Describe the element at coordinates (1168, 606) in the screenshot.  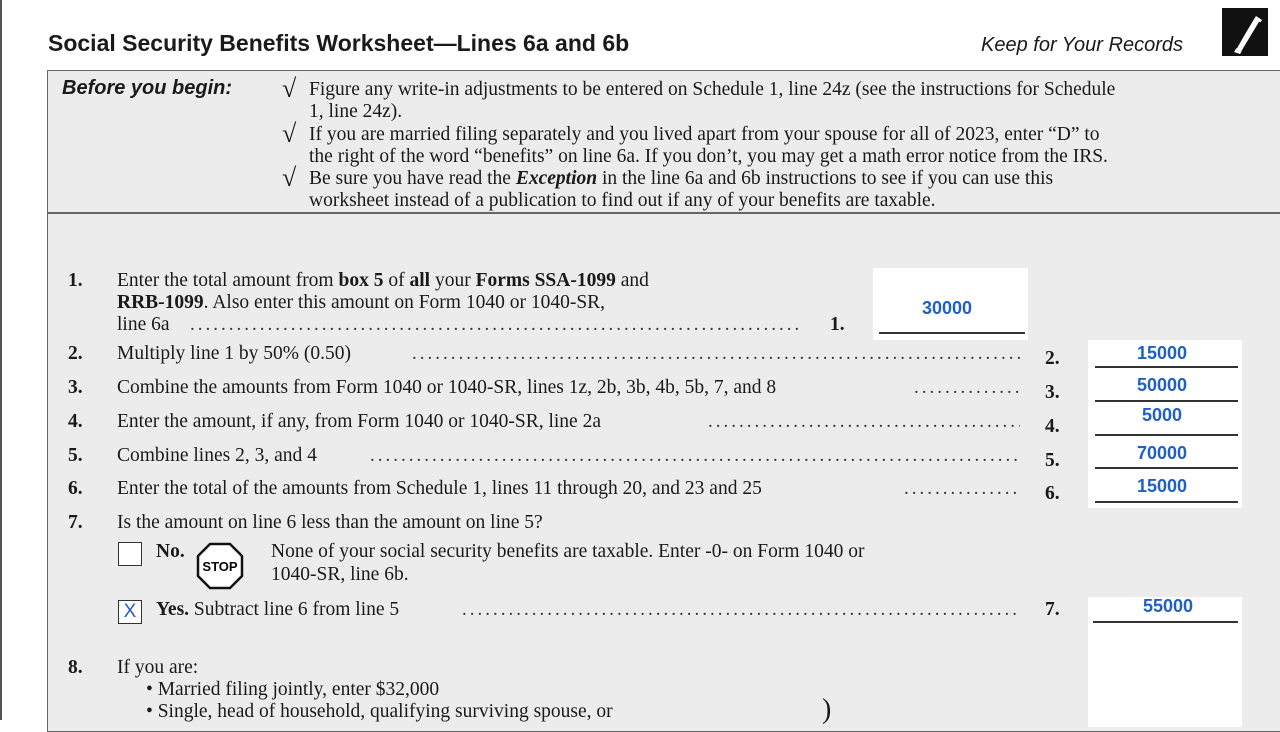
I see `line-7-value: 55000` at that location.